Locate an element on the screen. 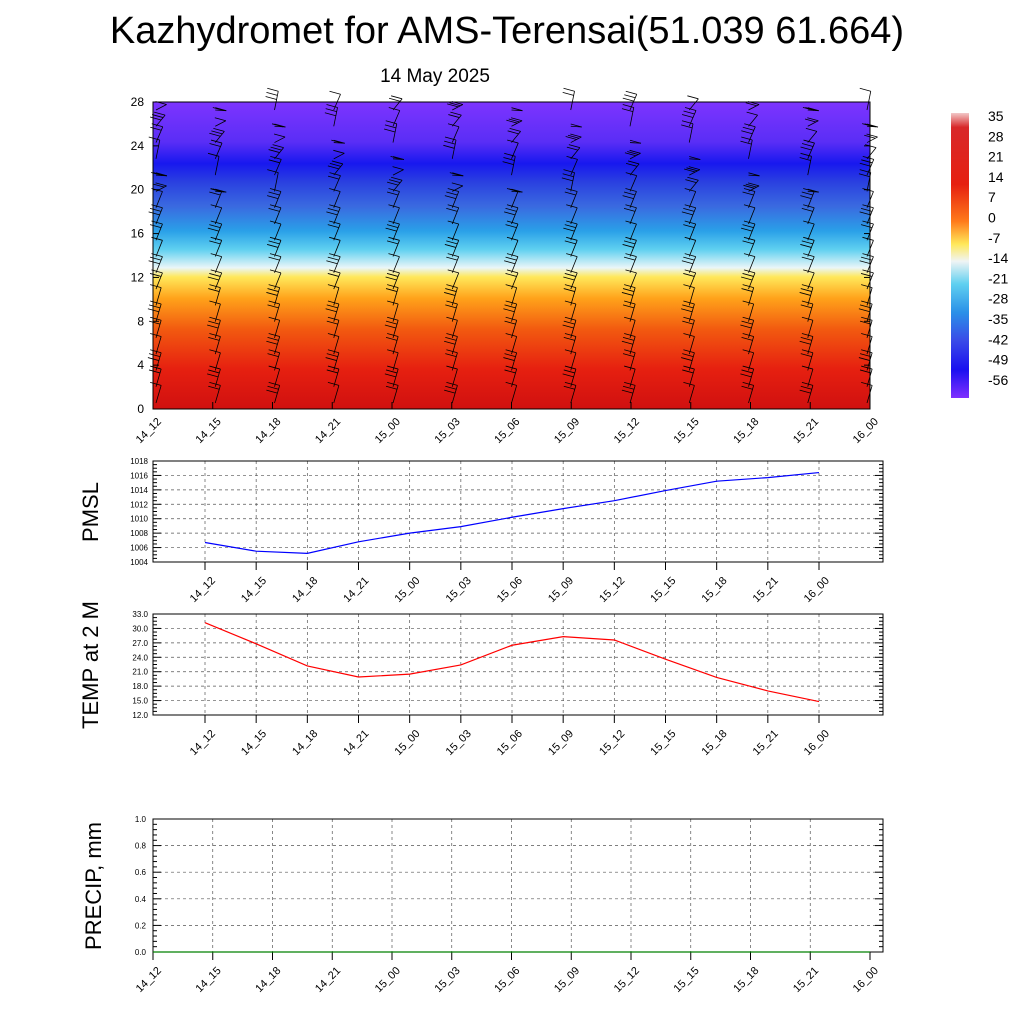  pmsl-x-tick-label: 15_12 is located at coordinates (612, 590).